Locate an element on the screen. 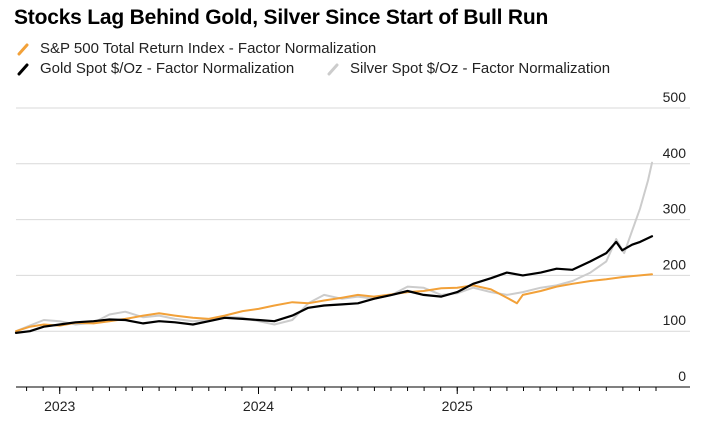 Image resolution: width=710 pixels, height=421 pixels. x-axis: 2023 2024 2025 is located at coordinates (353, 400).